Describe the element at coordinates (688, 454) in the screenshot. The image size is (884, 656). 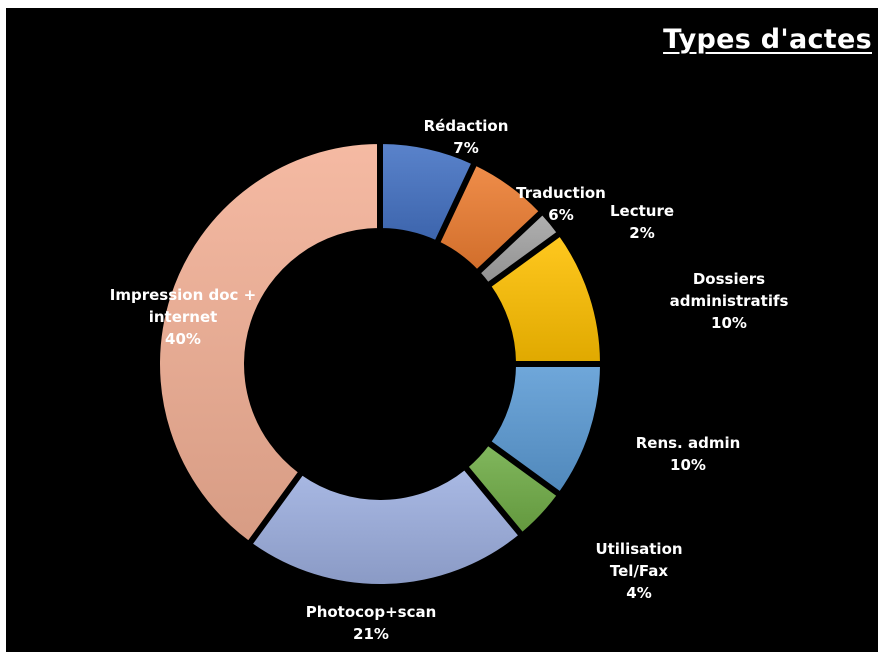
I see `data-label-rens-admin: Rens. admin 10%` at that location.